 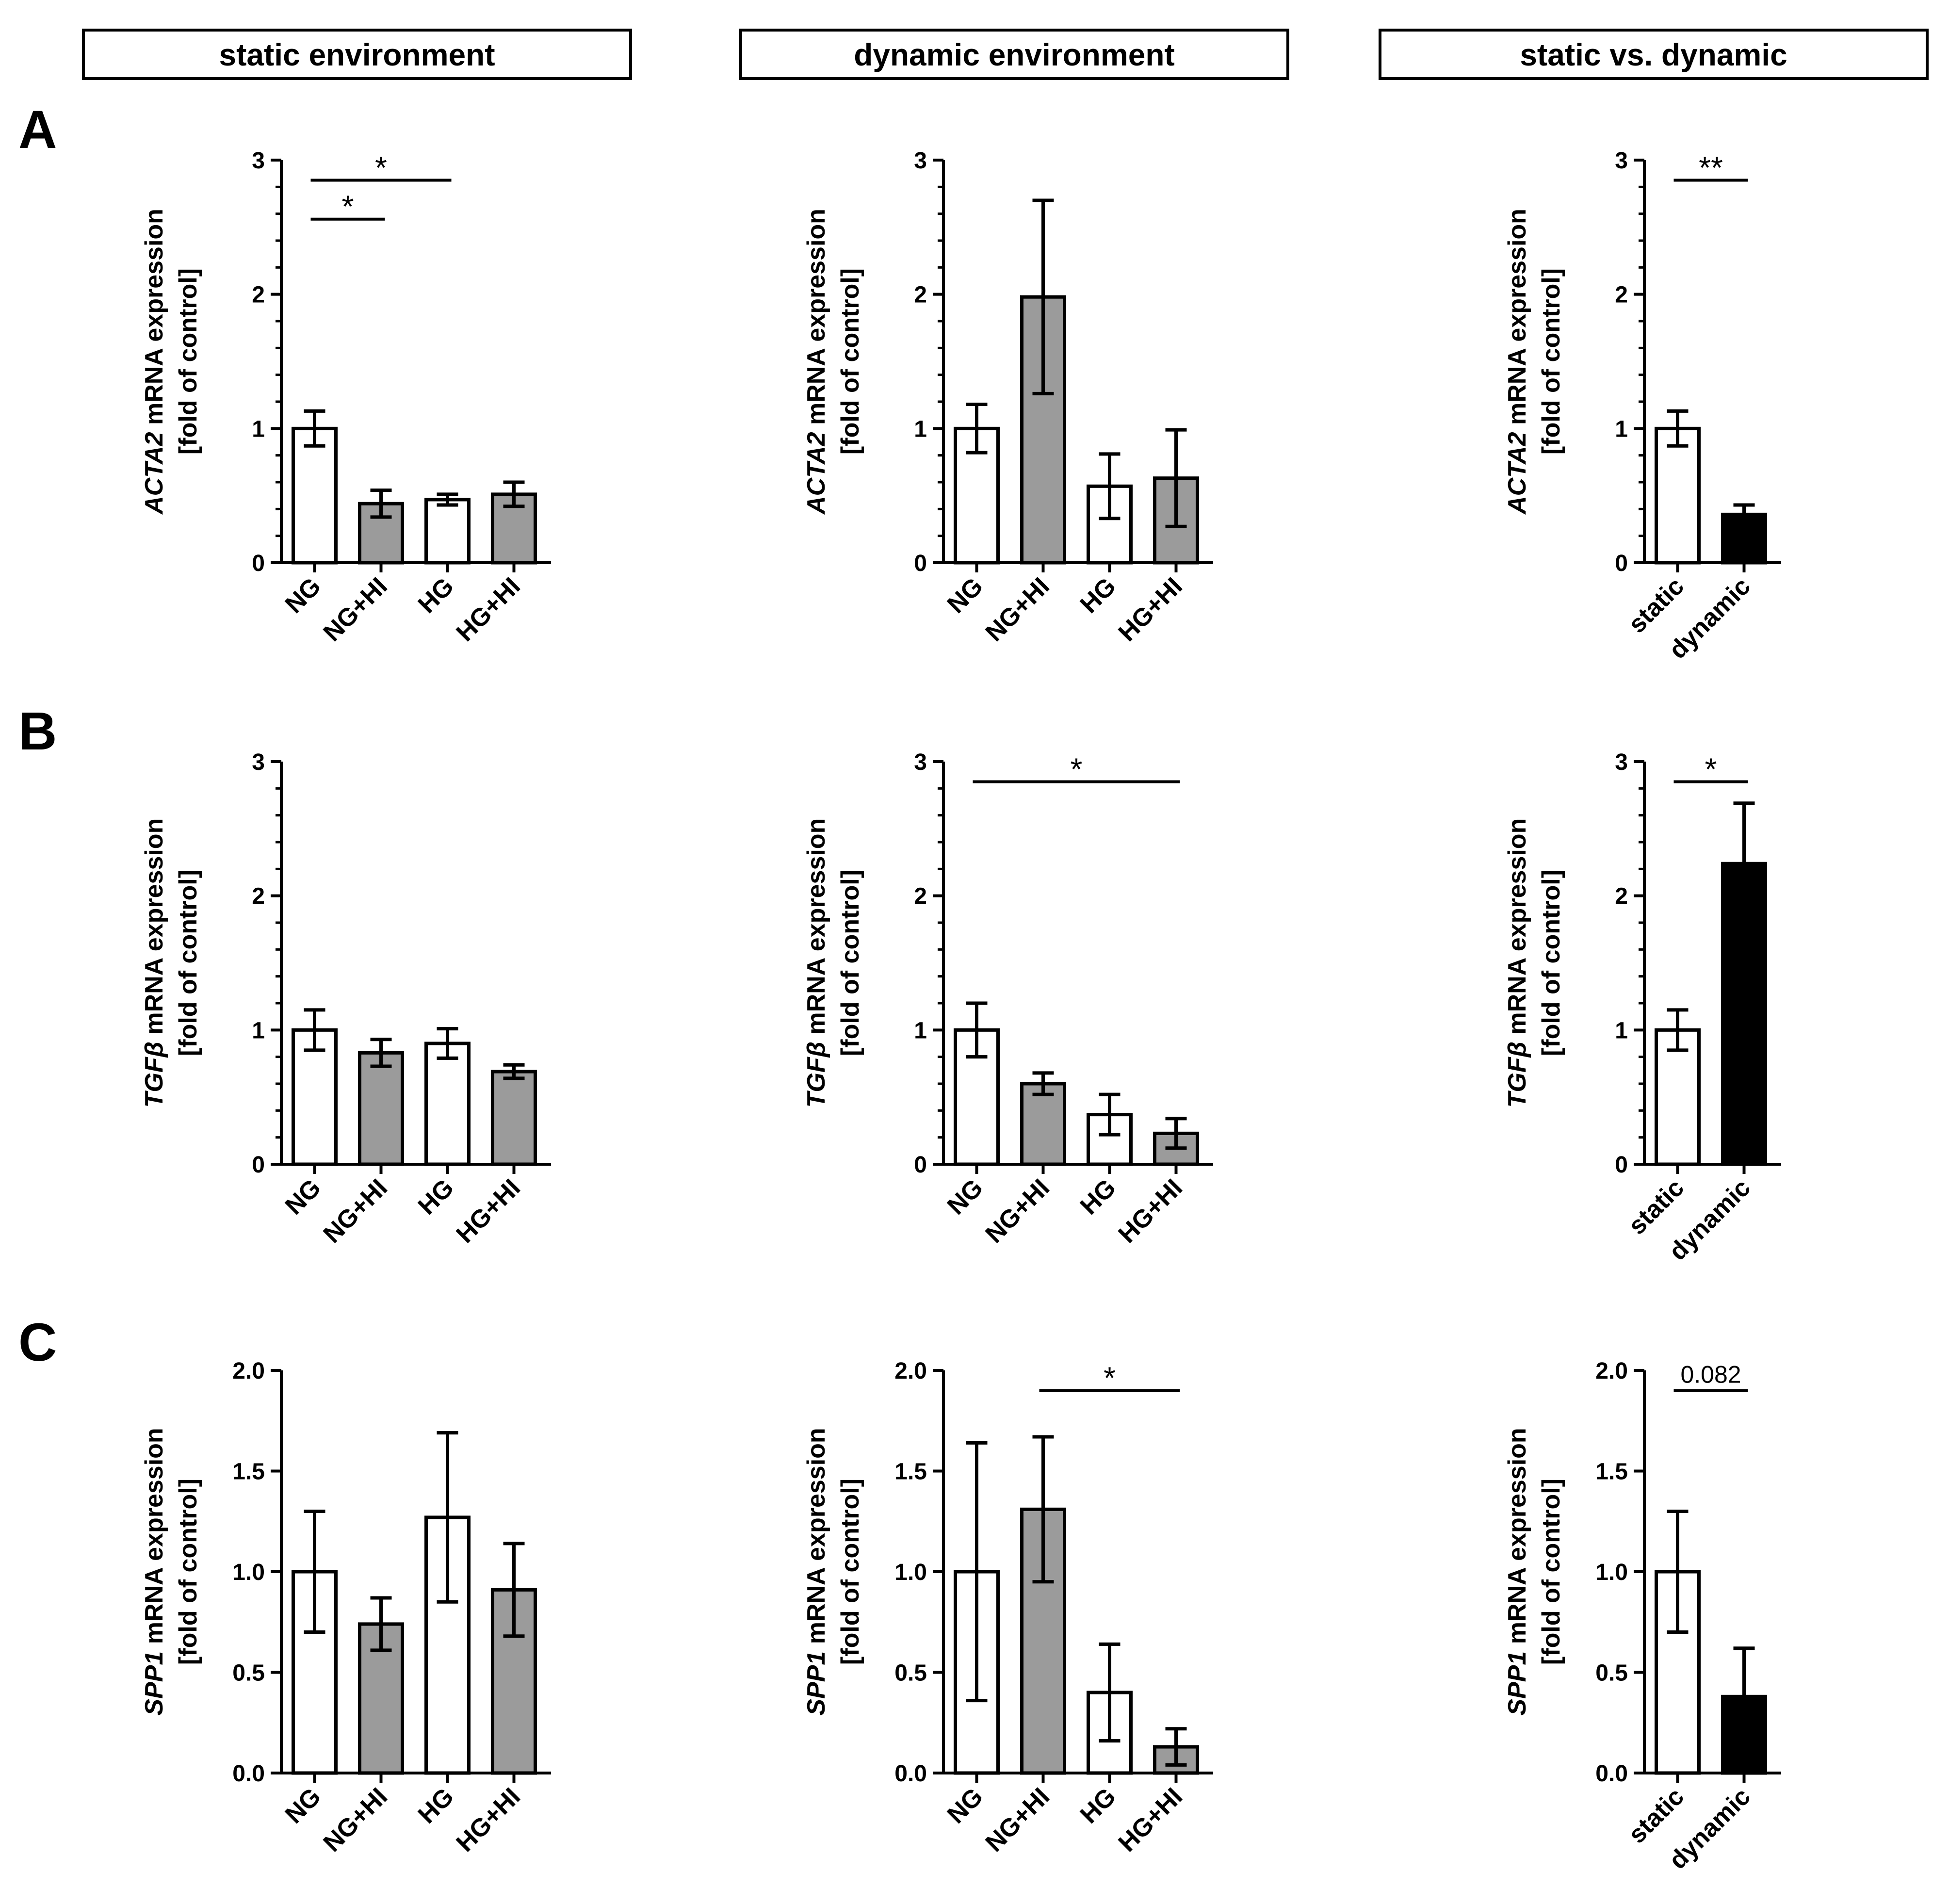 What do you see at coordinates (816, 473) in the screenshot?
I see `y-axis-label-gene: ACTA2` at bounding box center [816, 473].